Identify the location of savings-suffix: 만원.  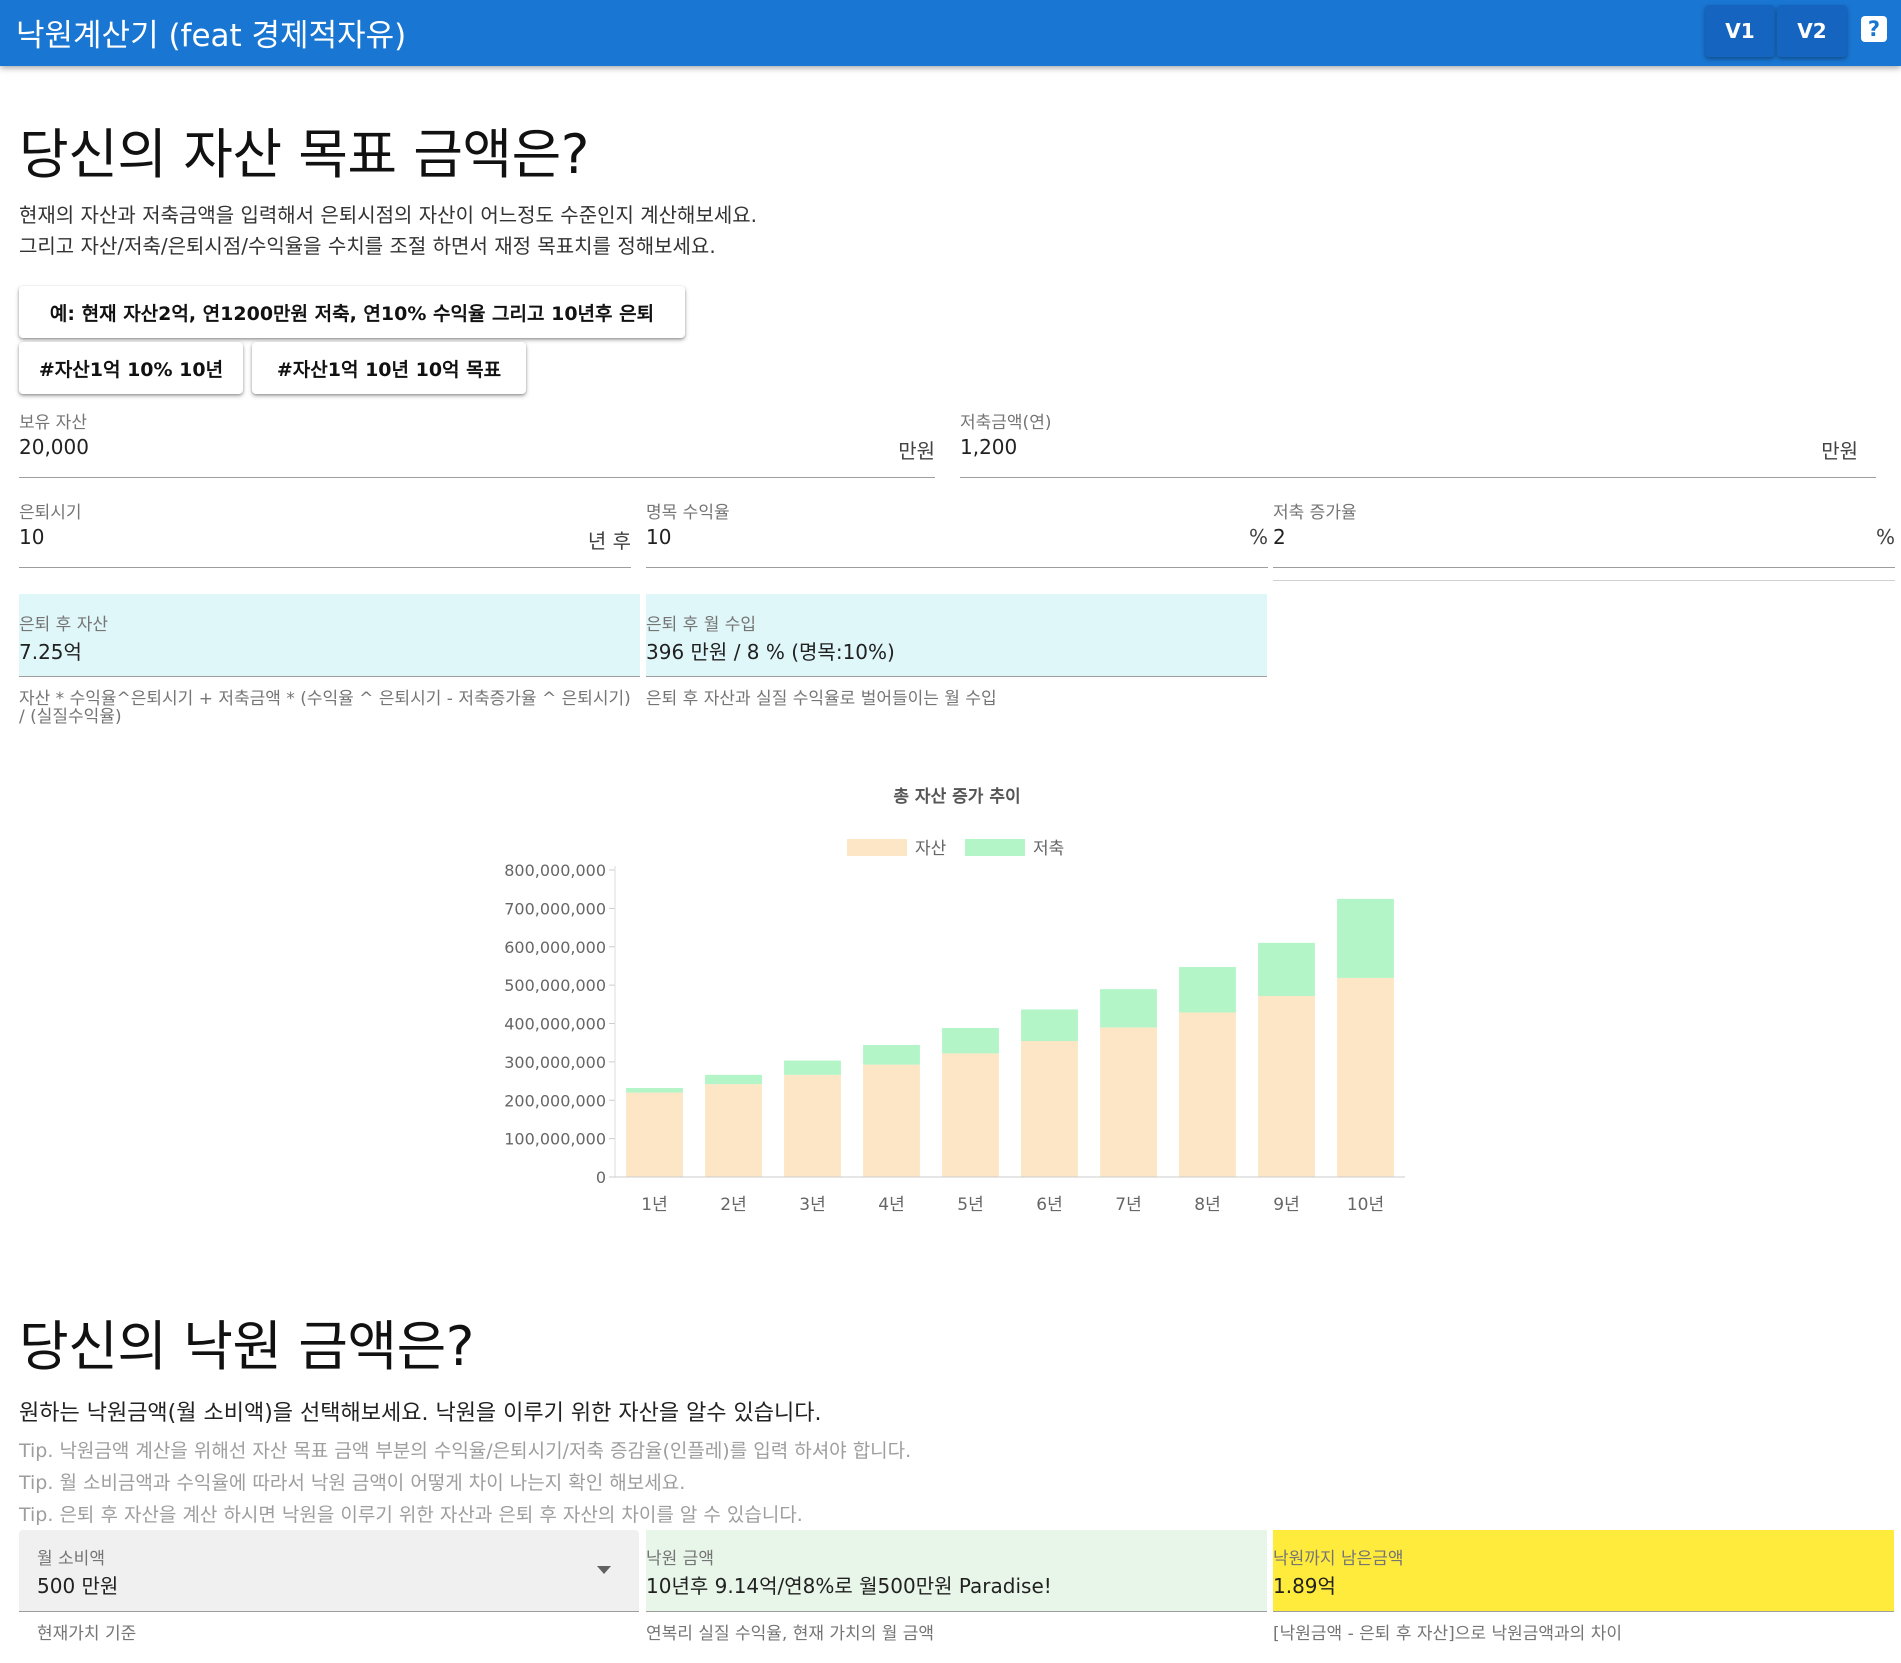
(1839, 451).